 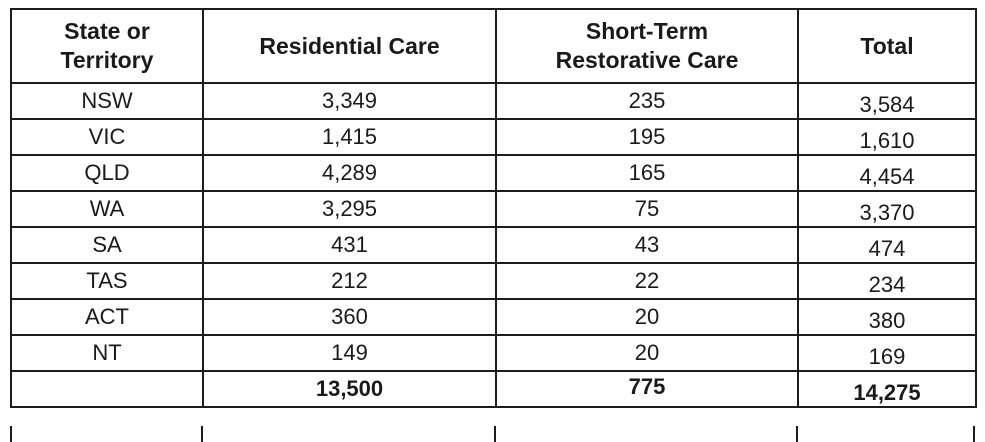 I want to click on table-row-nt: NT 149 20 169, so click(x=493, y=353).